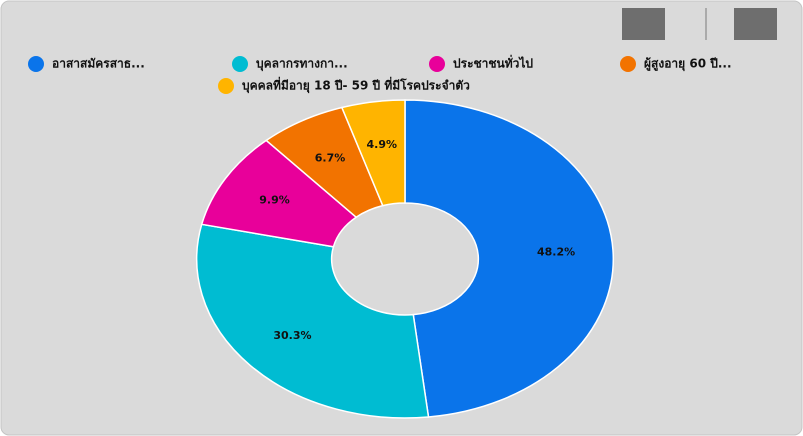  Describe the element at coordinates (556, 251) in the screenshot. I see `slice-label: 48.2%` at that location.